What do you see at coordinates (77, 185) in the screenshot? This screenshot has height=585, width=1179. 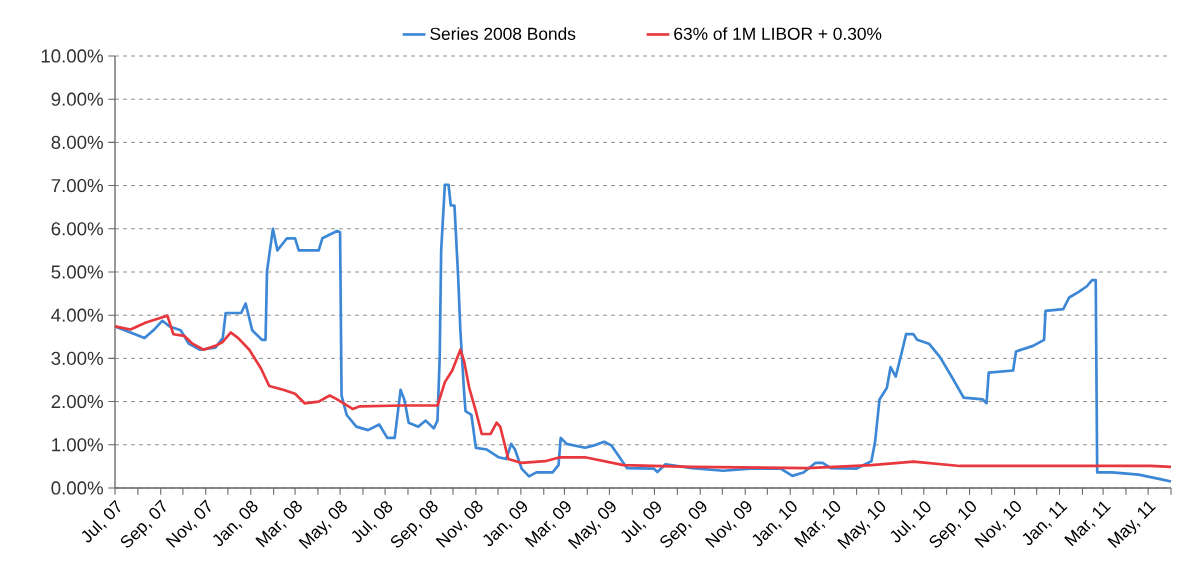 I see `y-tick-label: 7.00%` at bounding box center [77, 185].